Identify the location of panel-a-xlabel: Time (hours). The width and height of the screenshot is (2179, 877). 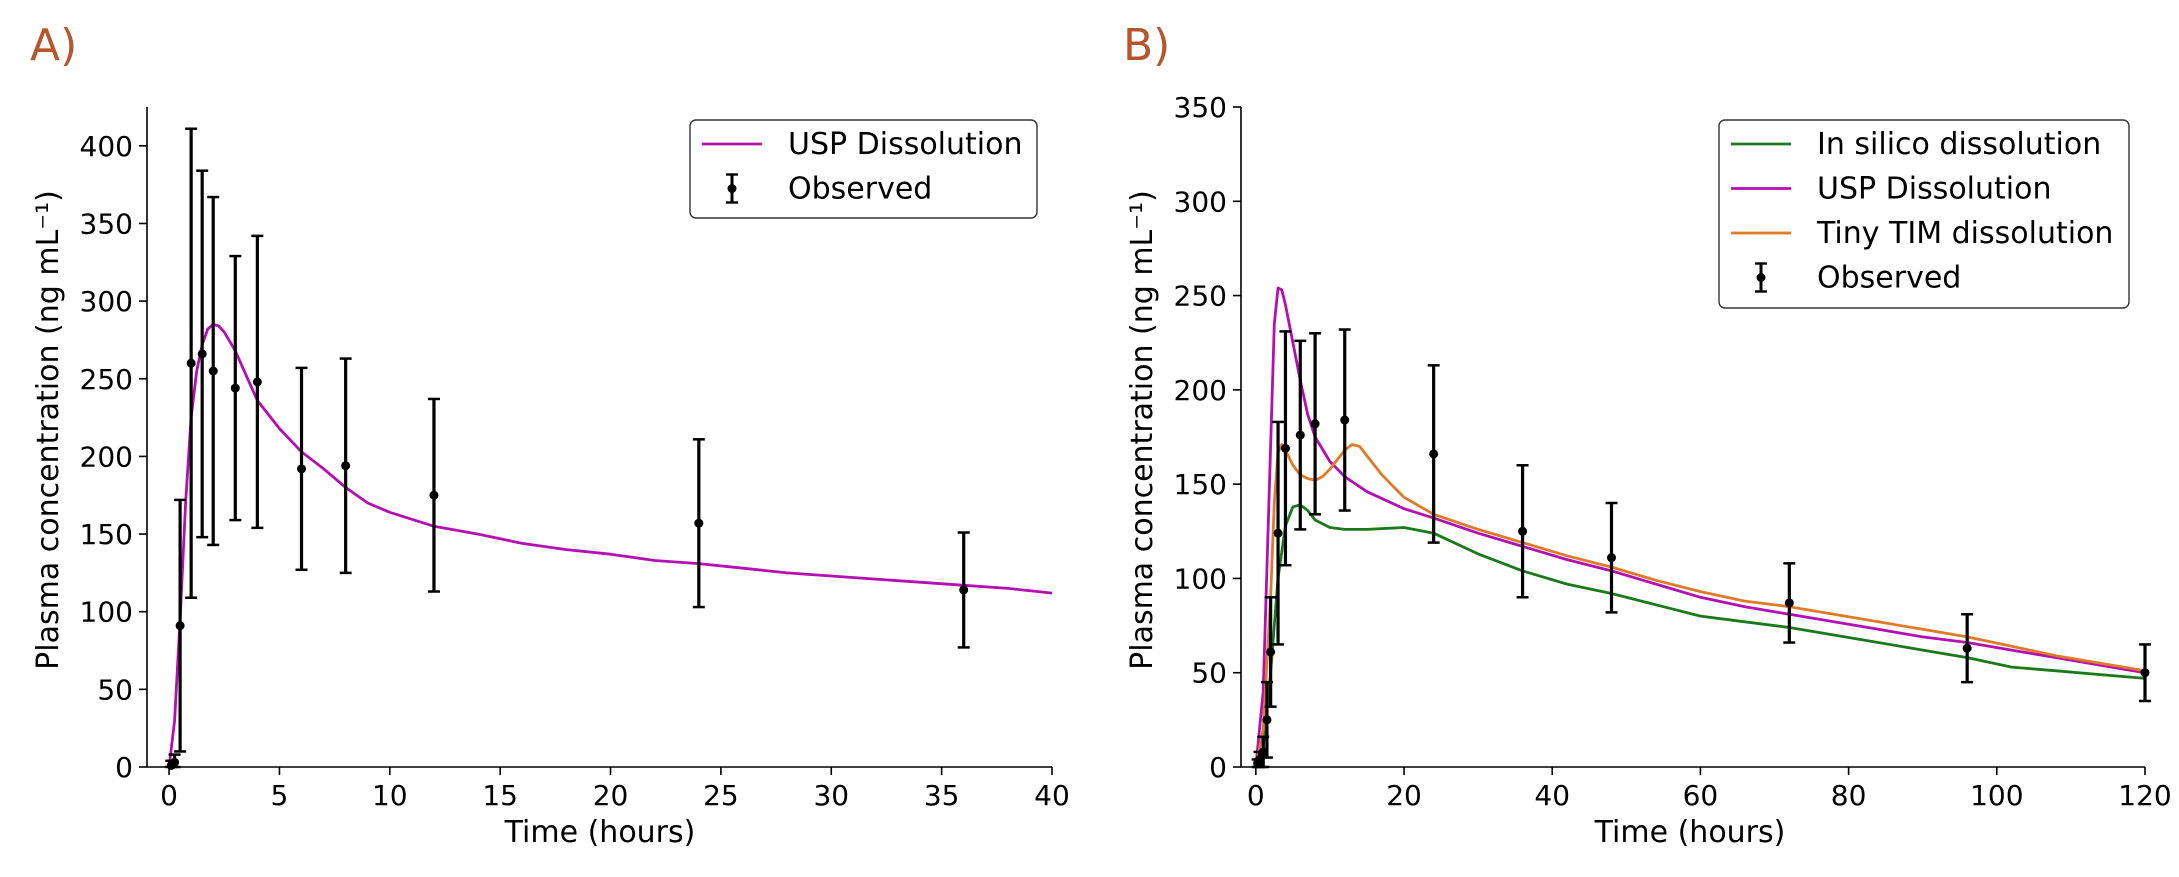
(600, 832).